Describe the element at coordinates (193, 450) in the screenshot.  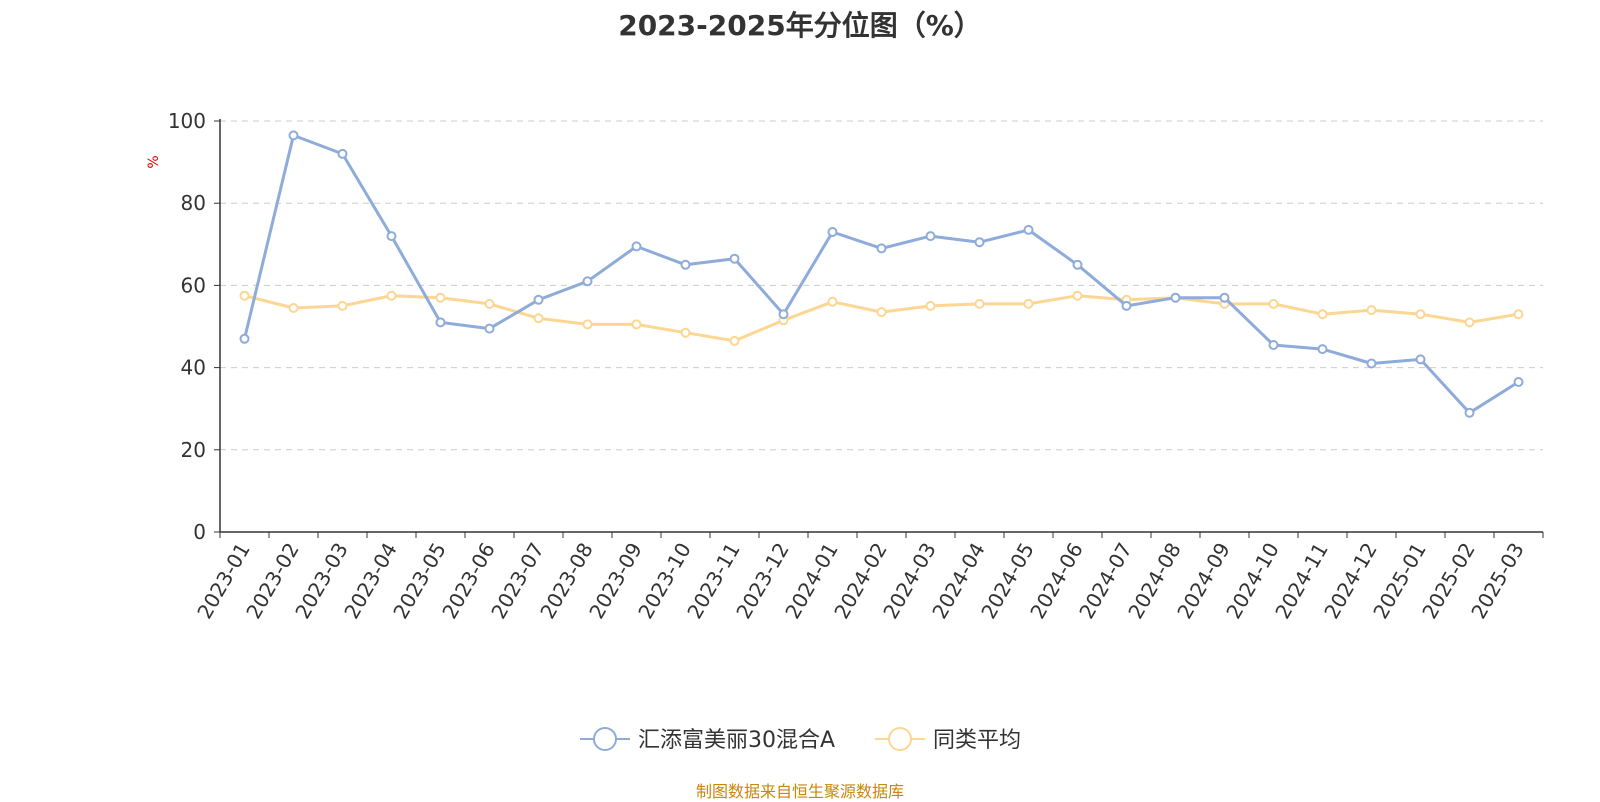
I see `y-tick-label: 20` at that location.